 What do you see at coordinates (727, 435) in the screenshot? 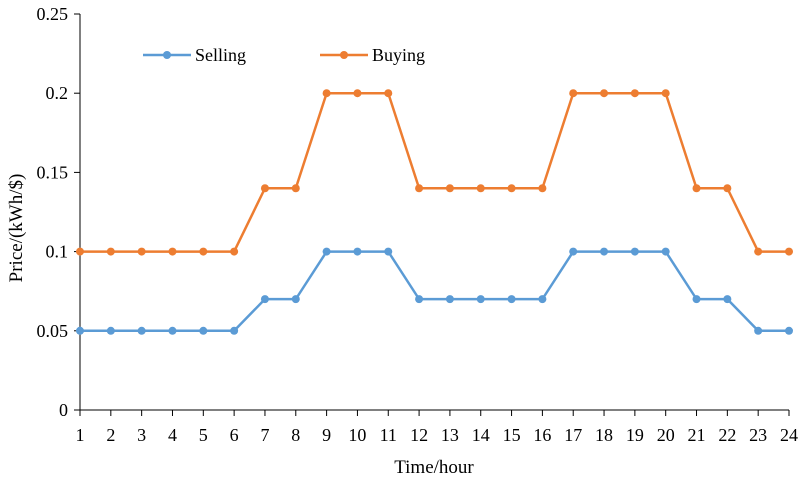
I see `x-tick-label: 22` at bounding box center [727, 435].